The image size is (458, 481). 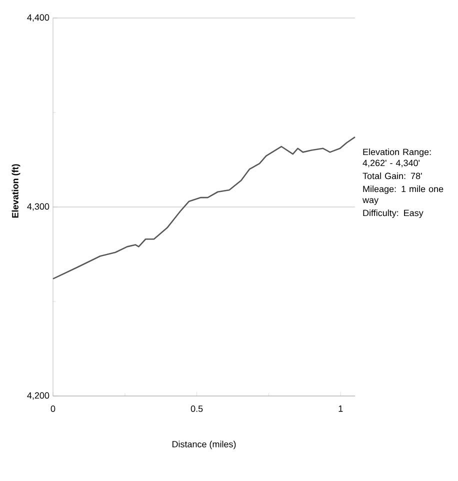 I want to click on x-tick-label: 0, so click(x=53, y=409).